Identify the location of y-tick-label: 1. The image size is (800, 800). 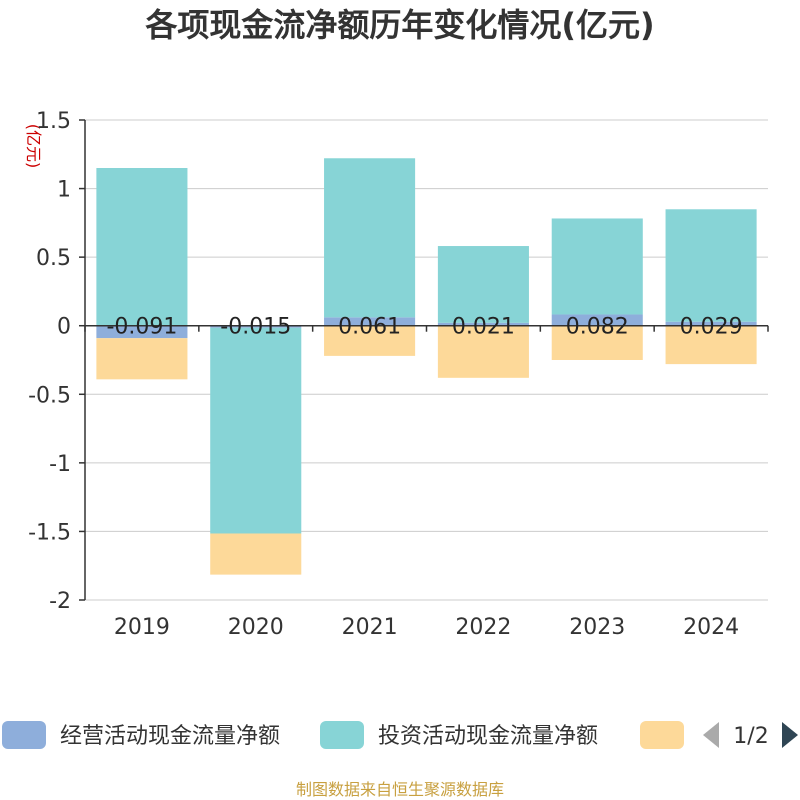
(64, 190).